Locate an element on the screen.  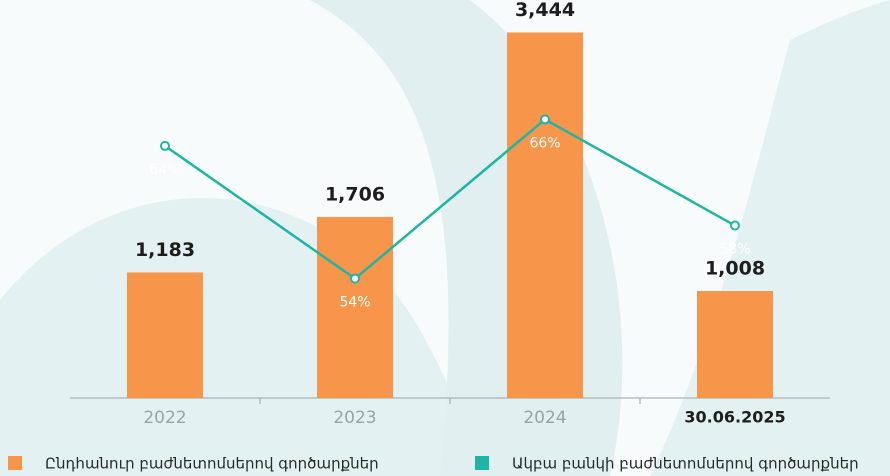
line-value-label: 64% is located at coordinates (164, 170).